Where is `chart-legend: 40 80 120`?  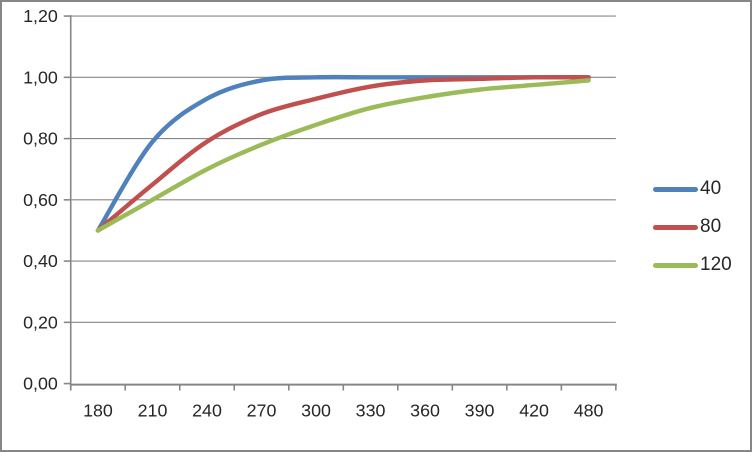 chart-legend: 40 80 120 is located at coordinates (692, 227).